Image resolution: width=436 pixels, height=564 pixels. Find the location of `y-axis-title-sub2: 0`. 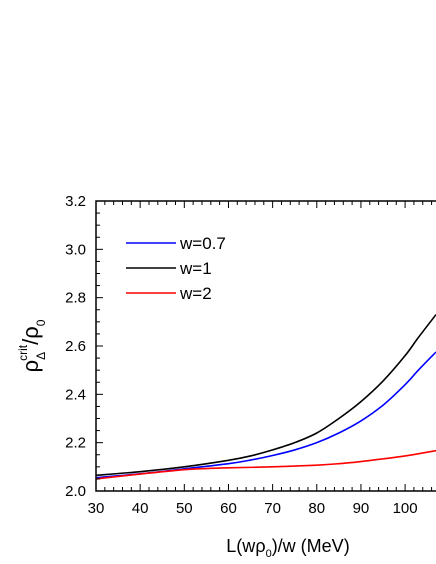

y-axis-title-sub2: 0 is located at coordinates (41, 322).